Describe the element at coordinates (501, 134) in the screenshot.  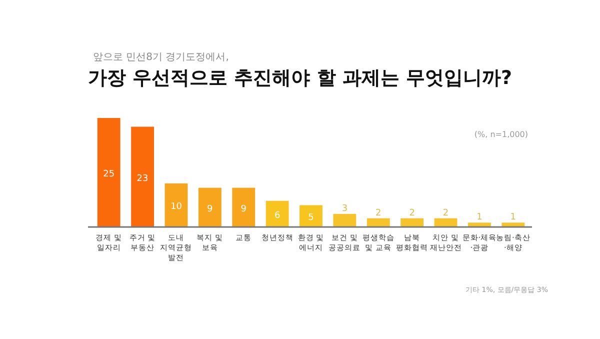
I see `annotation: (%, n=1,000)` at that location.